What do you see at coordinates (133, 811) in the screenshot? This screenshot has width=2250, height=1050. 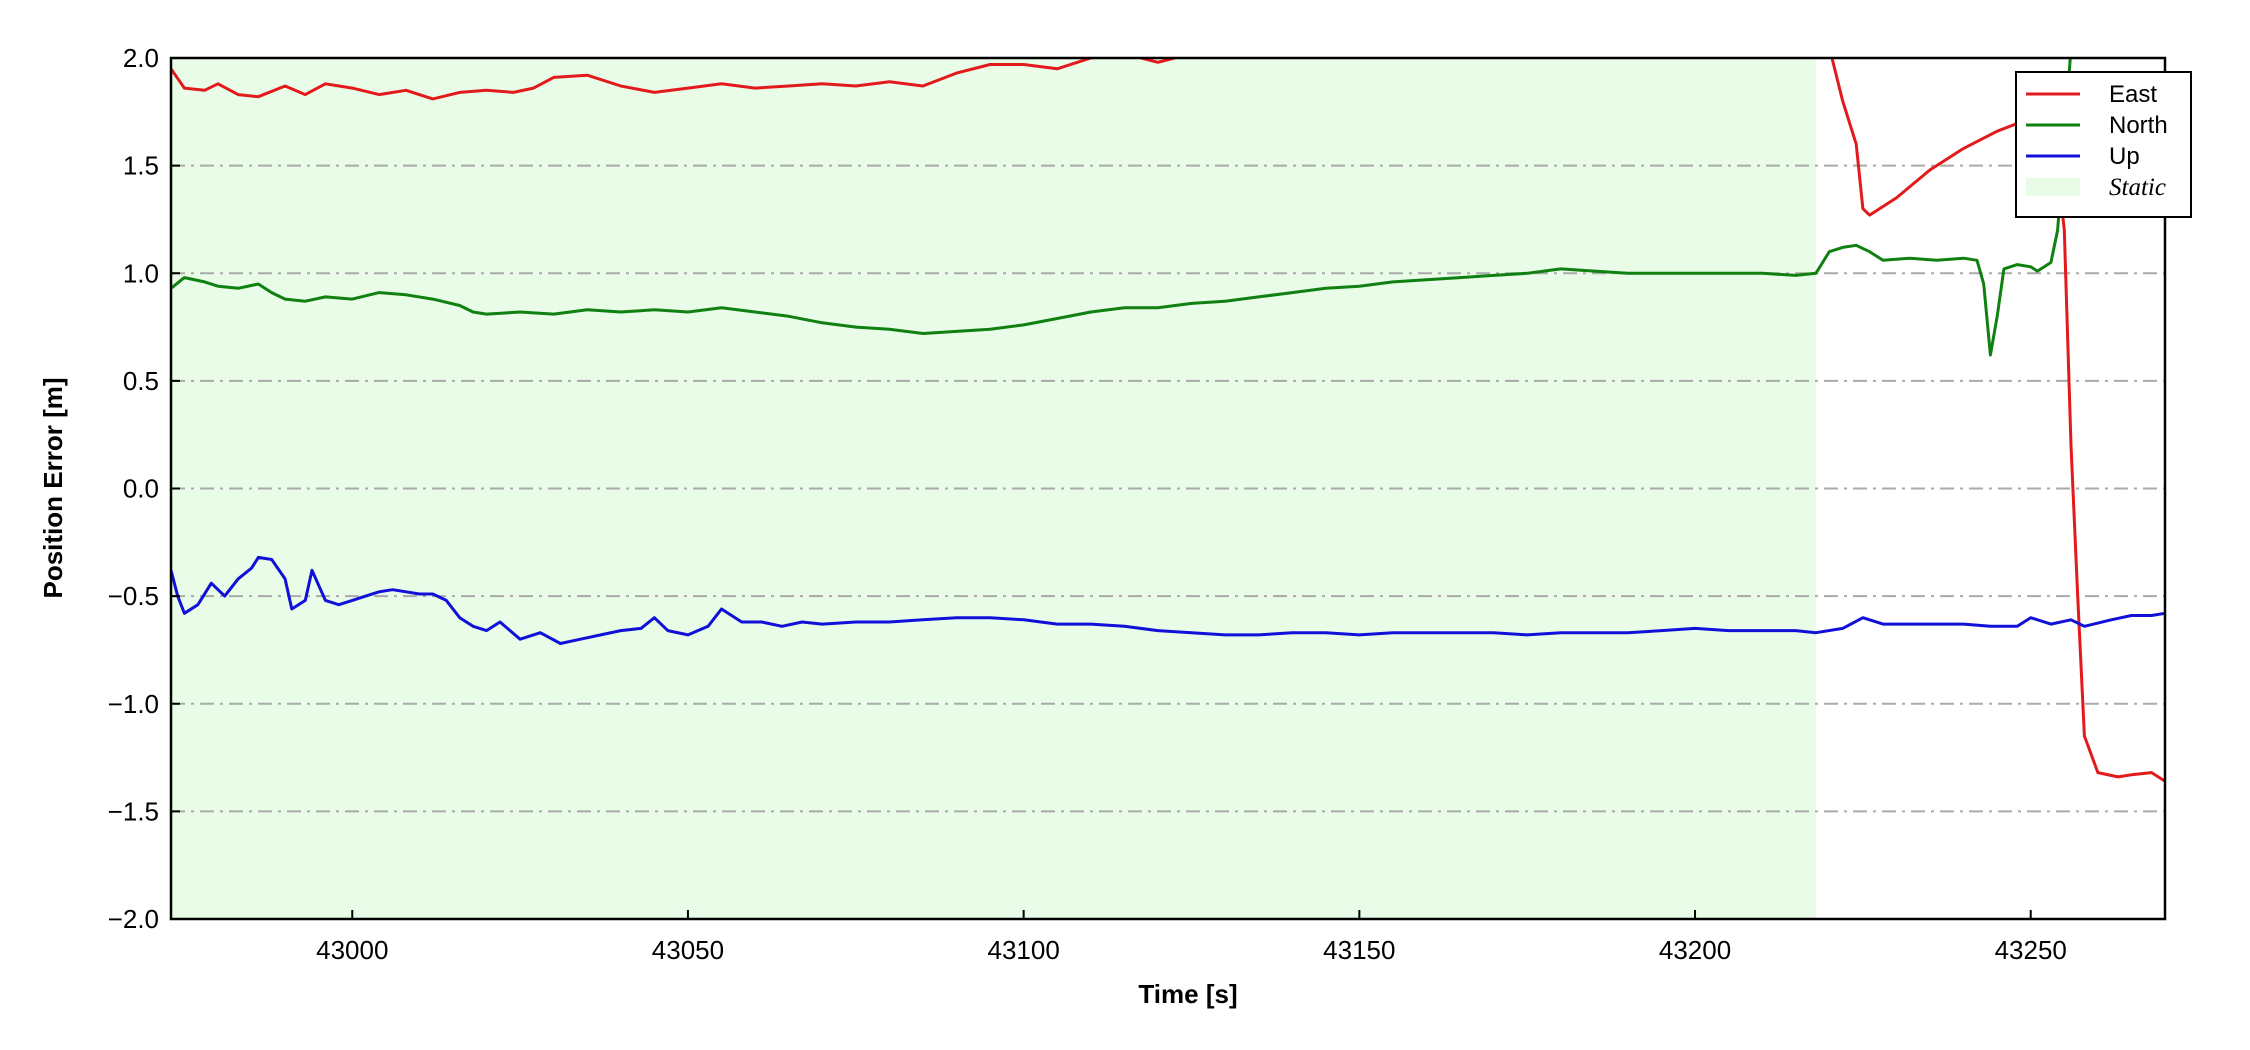 I see `y-tick-label: −1.5` at bounding box center [133, 811].